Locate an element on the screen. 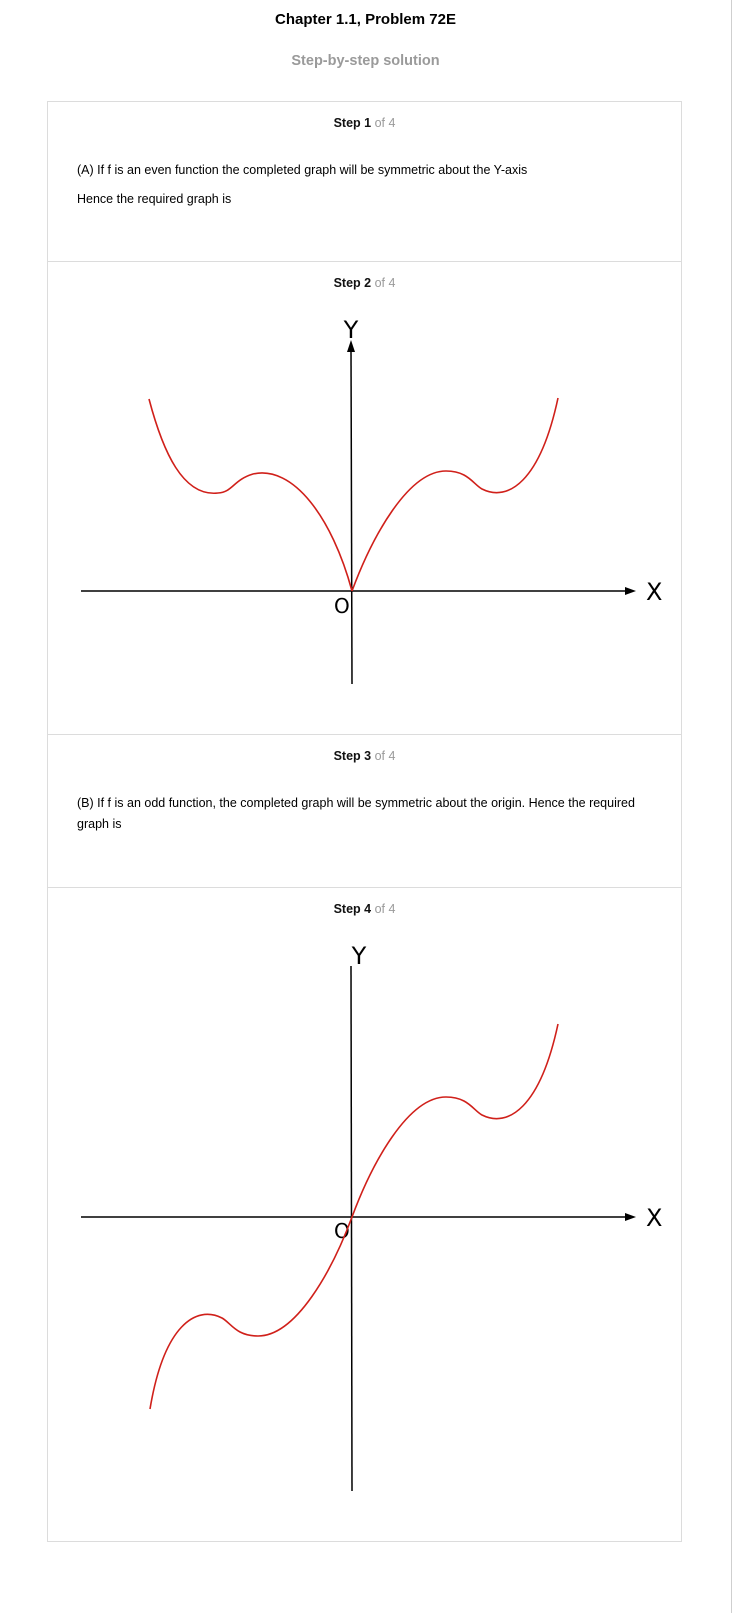  curve-right-branch is located at coordinates (455, 494).